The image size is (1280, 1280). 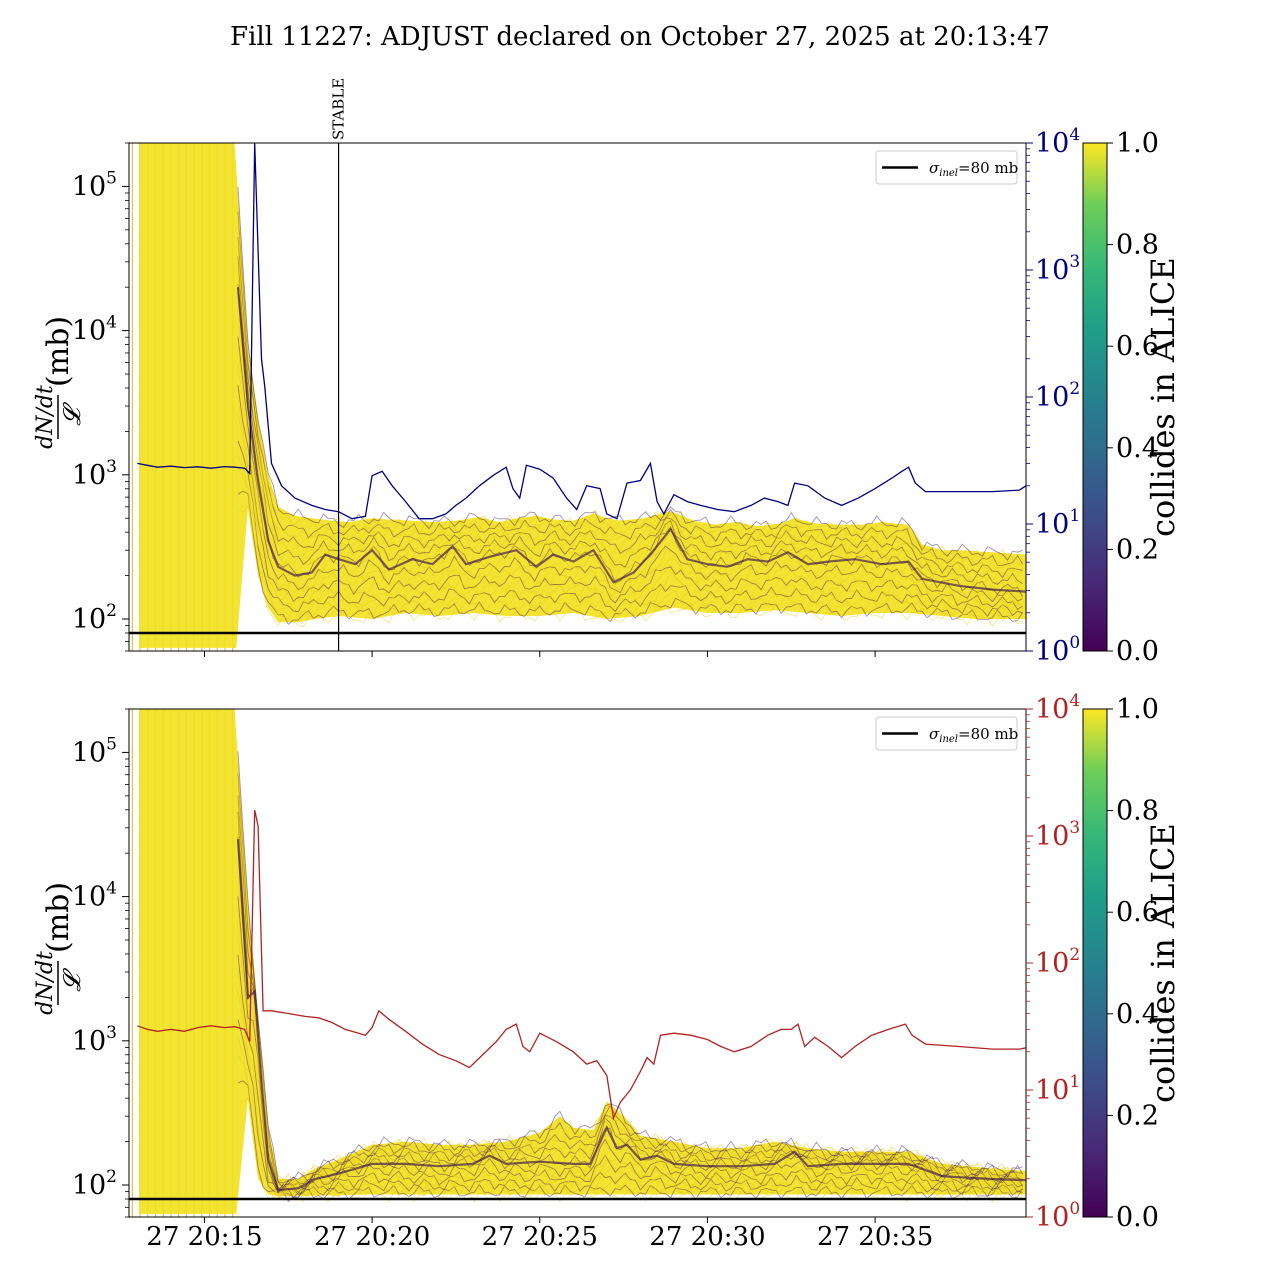 I want to click on x-tick-label: 27 20:25, so click(x=540, y=1237).